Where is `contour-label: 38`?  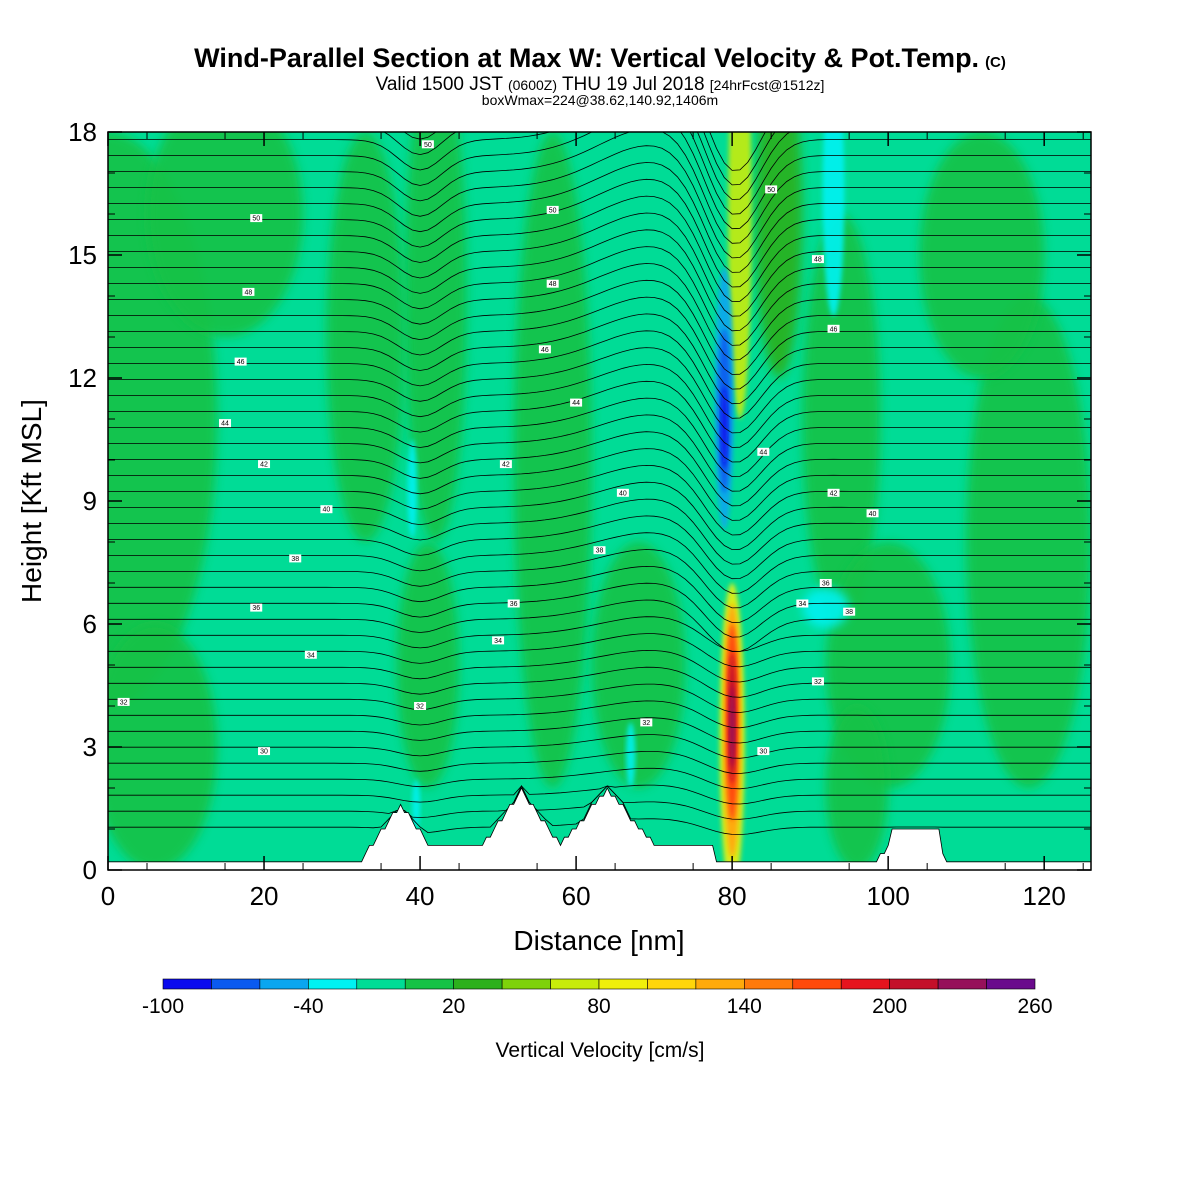 contour-label: 38 is located at coordinates (295, 559).